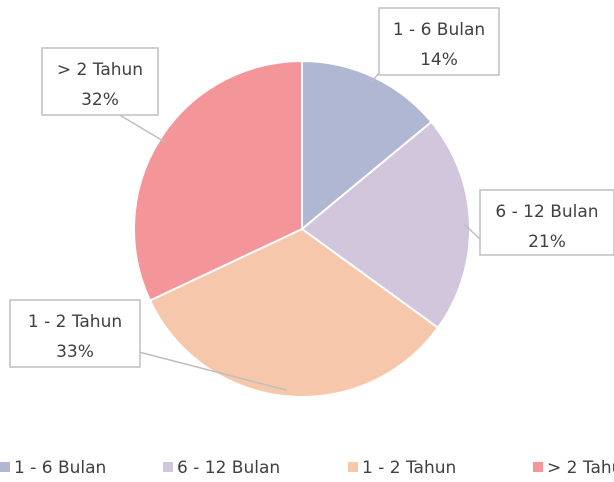  What do you see at coordinates (75, 322) in the screenshot?
I see `callout-category: 1 - 2 Tahun` at bounding box center [75, 322].